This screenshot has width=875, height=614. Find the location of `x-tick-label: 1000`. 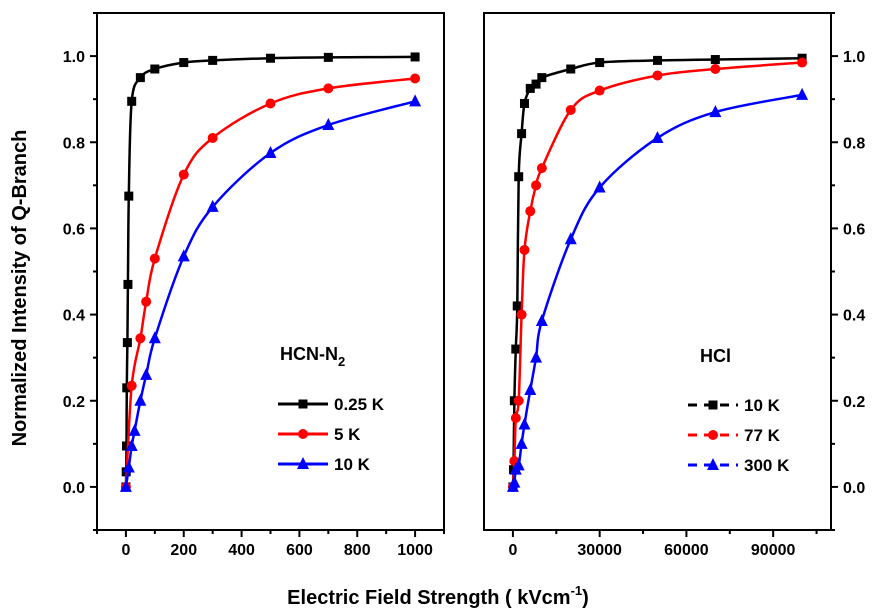

x-tick-label: 1000 is located at coordinates (415, 550).